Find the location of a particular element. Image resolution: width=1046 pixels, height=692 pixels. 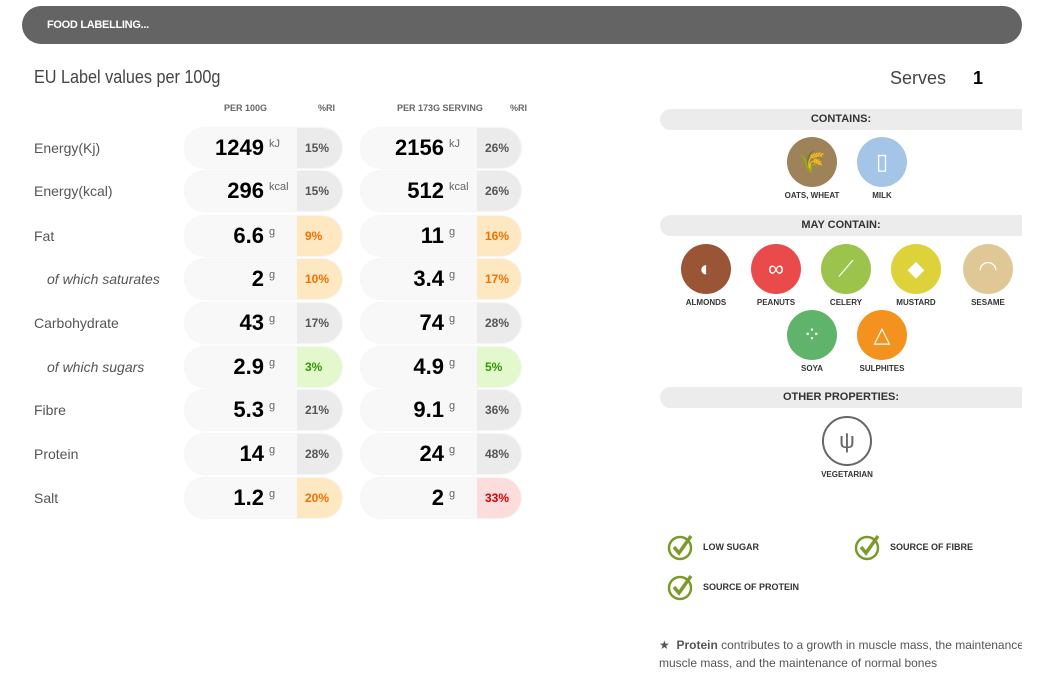

allergen-oats-wheat: 🌾 OATS, WHEAT is located at coordinates (812, 168).